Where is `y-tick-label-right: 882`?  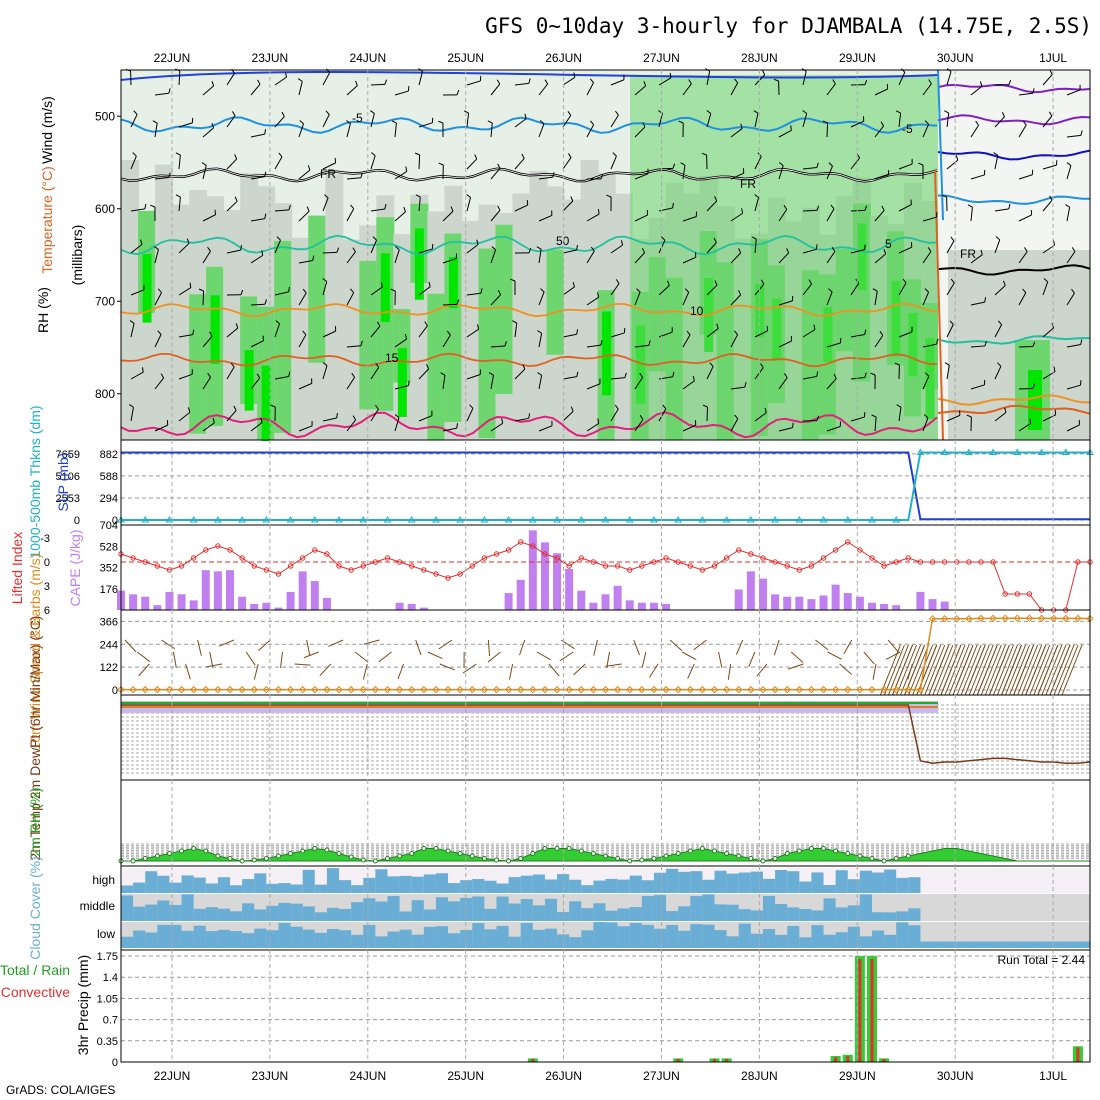
y-tick-label-right: 882 is located at coordinates (109, 455).